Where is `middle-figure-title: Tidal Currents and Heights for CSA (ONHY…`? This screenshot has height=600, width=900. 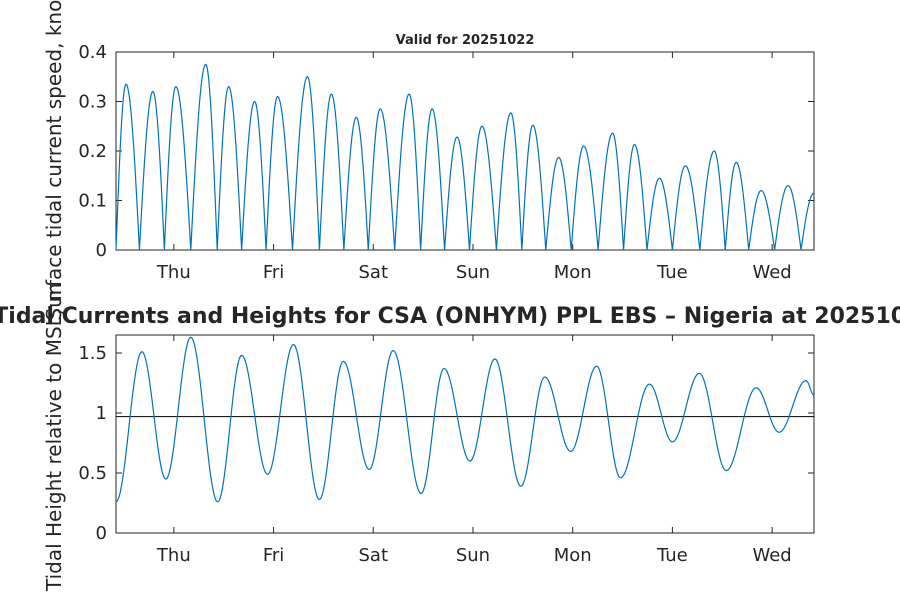
middle-figure-title: Tidal Currents and Heights for CSA (ONHY… is located at coordinates (450, 316).